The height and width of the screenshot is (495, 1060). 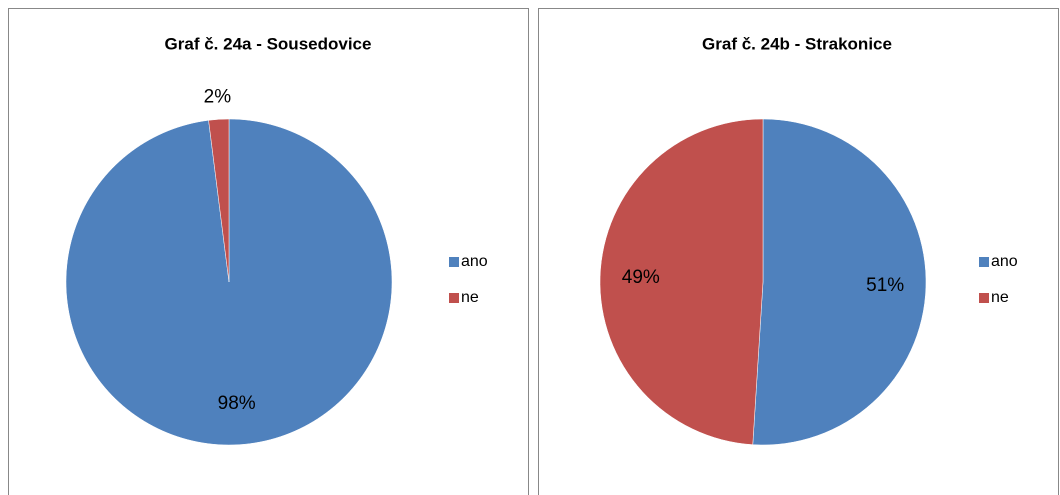 What do you see at coordinates (237, 403) in the screenshot?
I see `data-label: 98%` at bounding box center [237, 403].